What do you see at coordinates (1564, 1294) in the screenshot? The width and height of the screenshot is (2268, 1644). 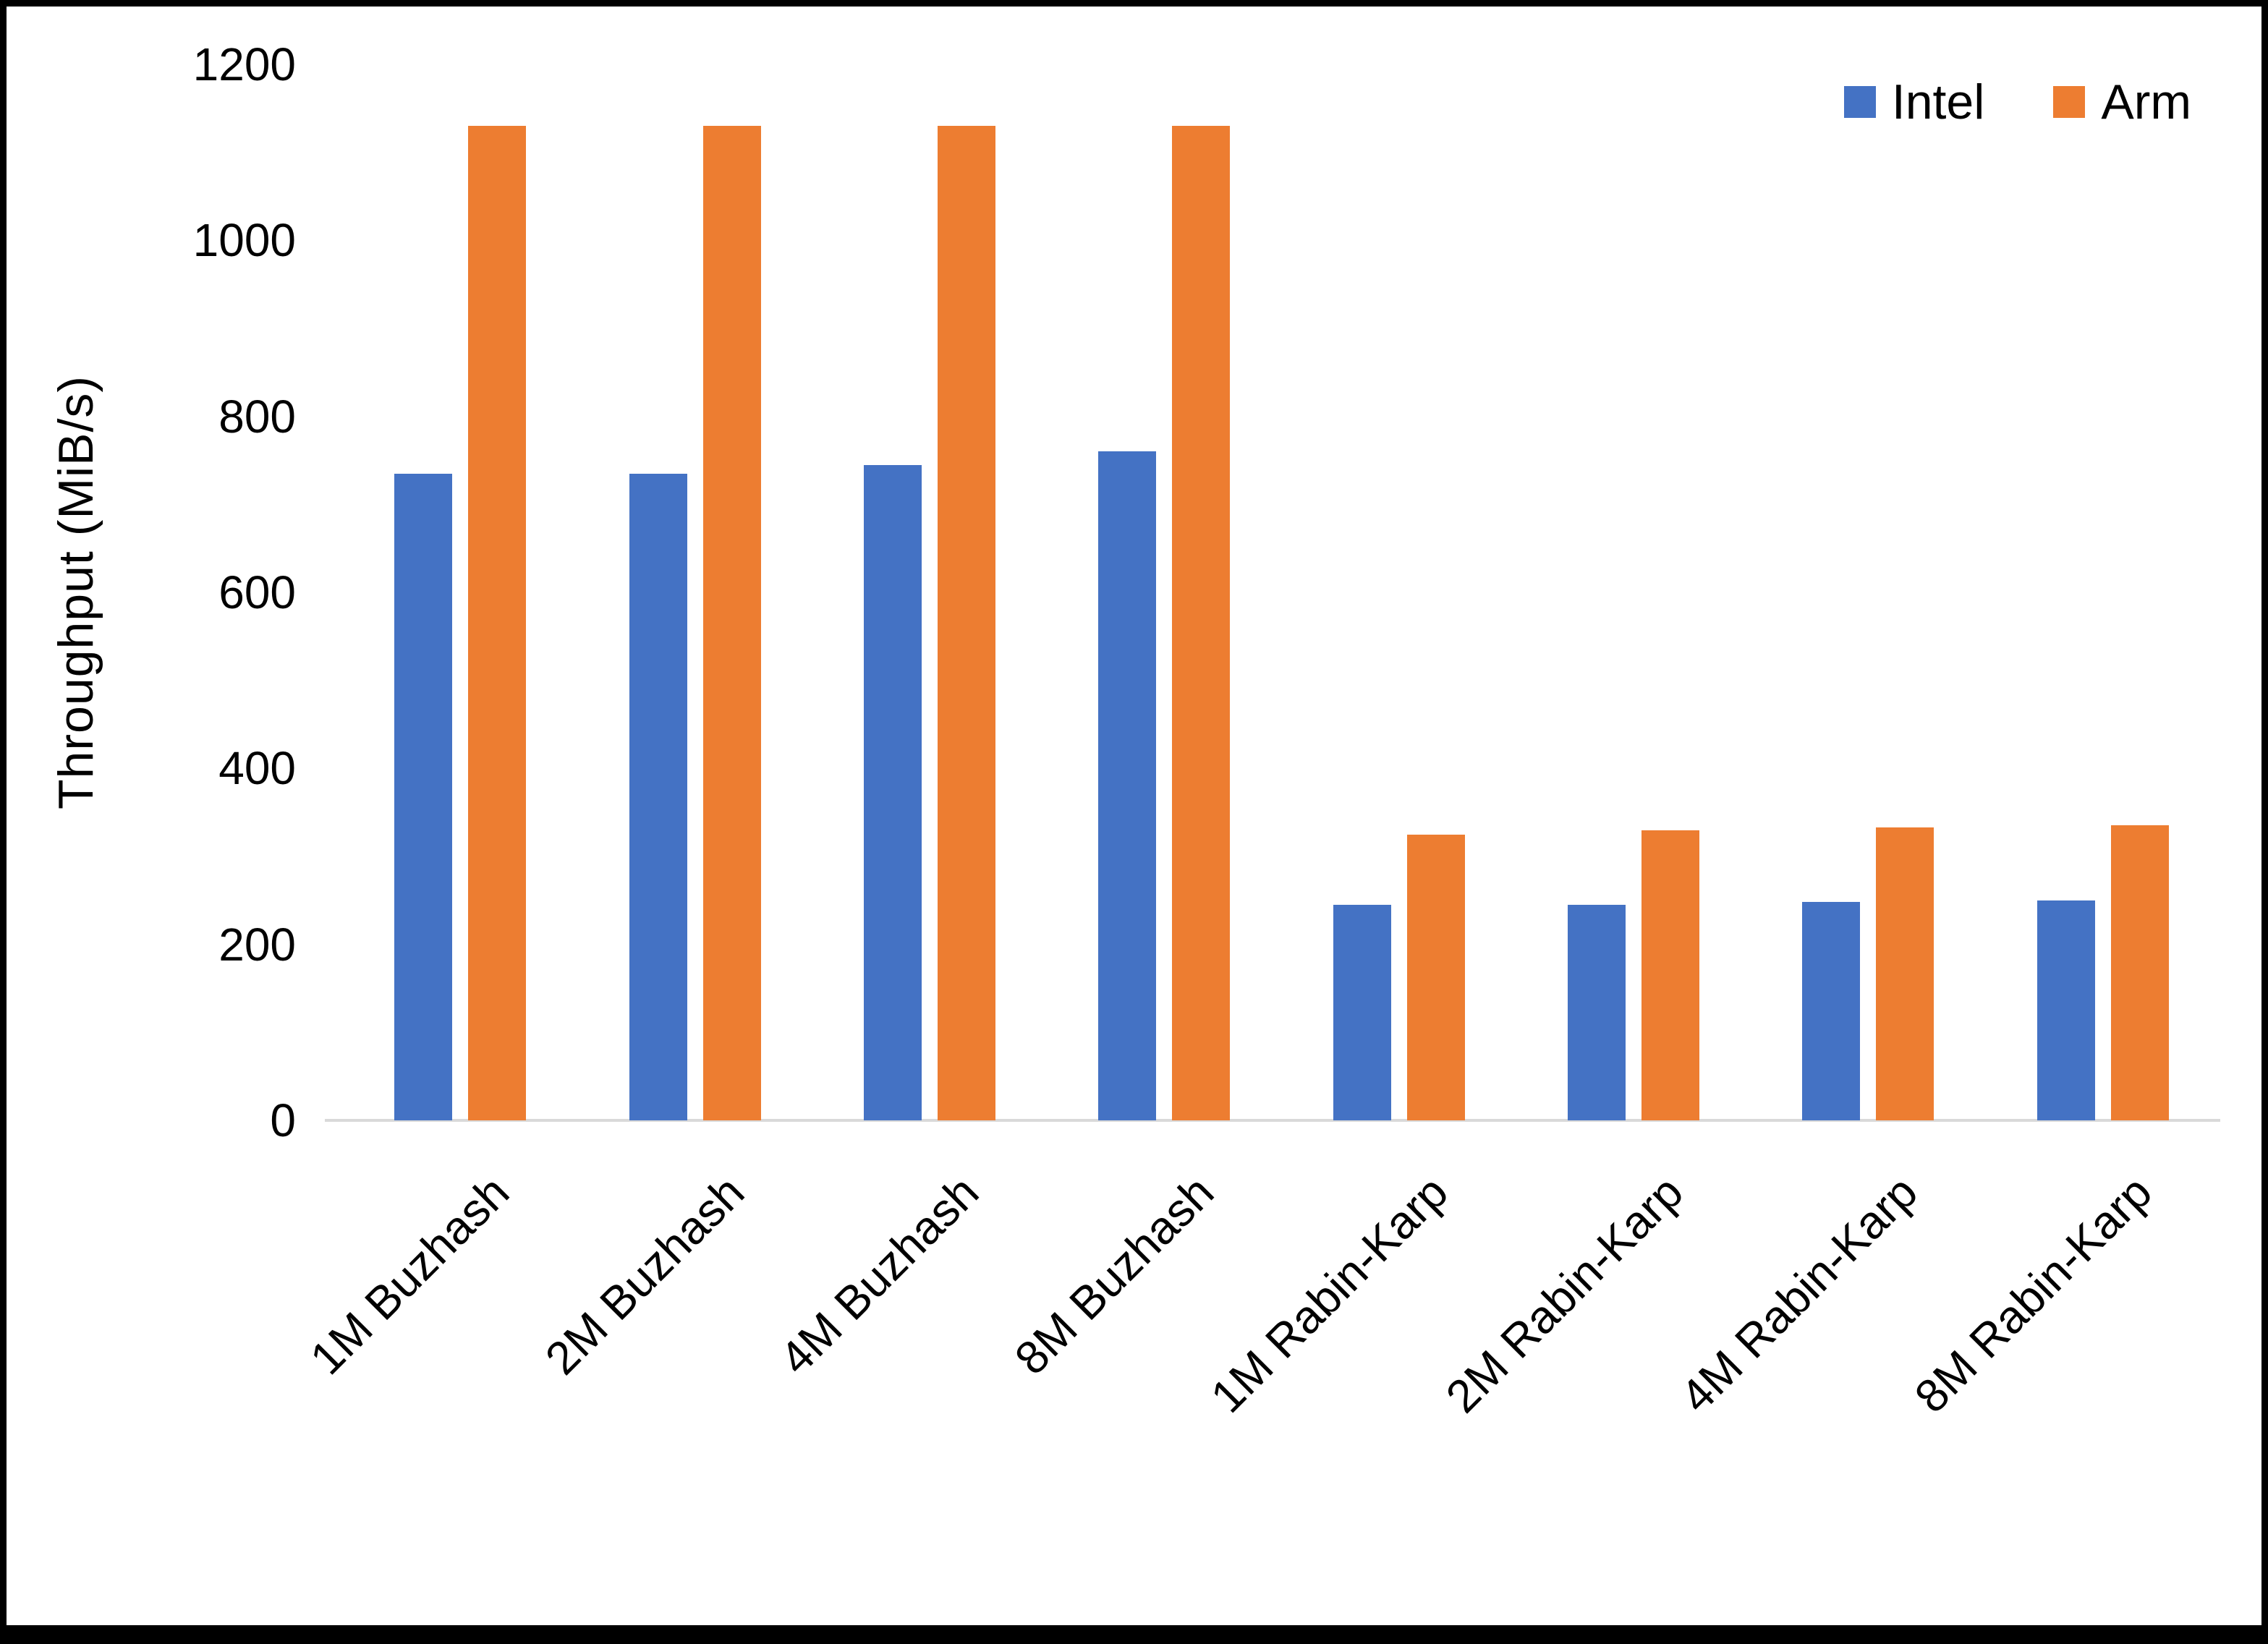 I see `x-axis-label: 2M Rabin-Karp` at bounding box center [1564, 1294].